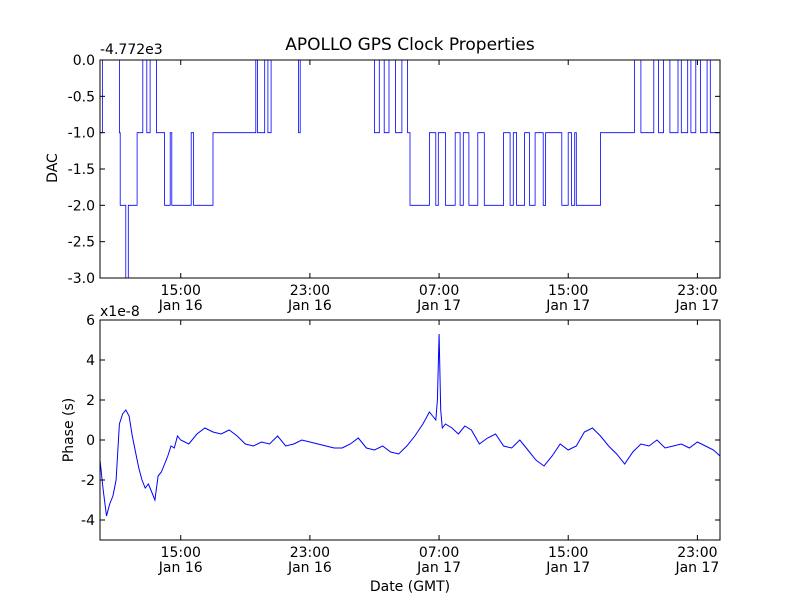 The image size is (800, 600). What do you see at coordinates (81, 279) in the screenshot?
I see `dac-y-tick-label: -3.0` at bounding box center [81, 279].